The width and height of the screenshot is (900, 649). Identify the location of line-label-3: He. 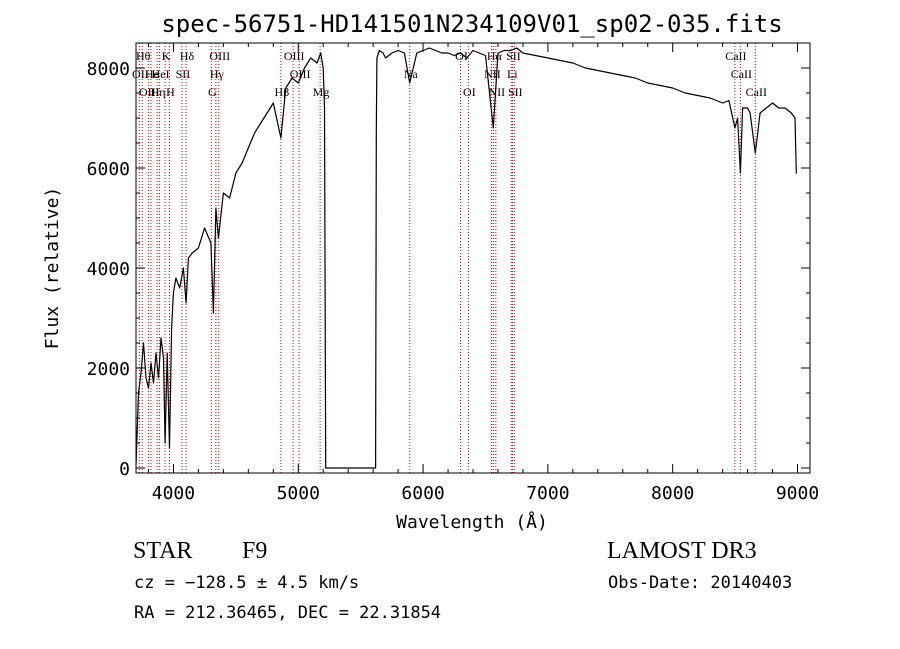
(152, 74).